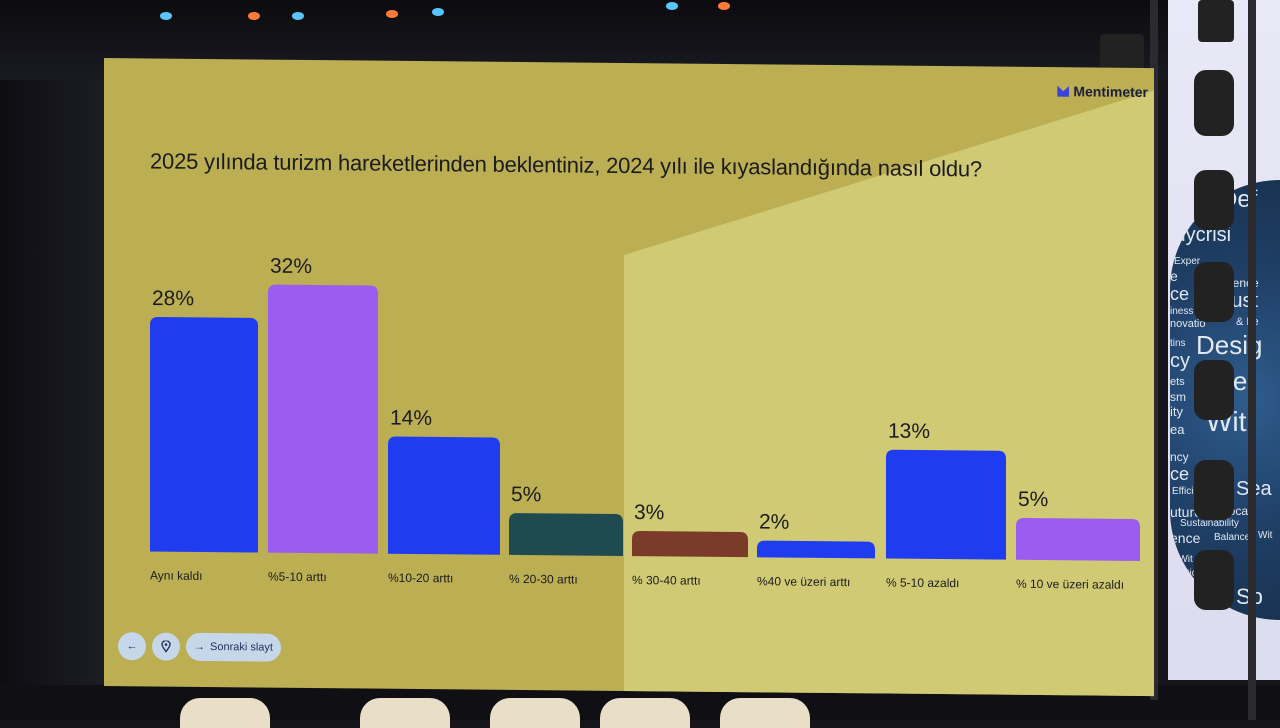 This screenshot has width=1280, height=728. I want to click on poster-word: Balance, so click(1232, 537).